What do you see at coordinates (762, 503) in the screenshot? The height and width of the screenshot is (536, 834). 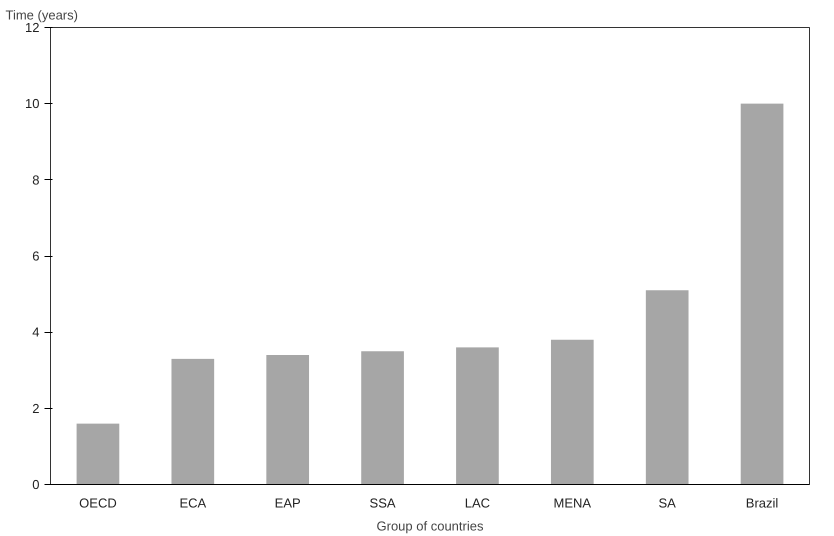 I see `x-tick-label: Brazil` at bounding box center [762, 503].